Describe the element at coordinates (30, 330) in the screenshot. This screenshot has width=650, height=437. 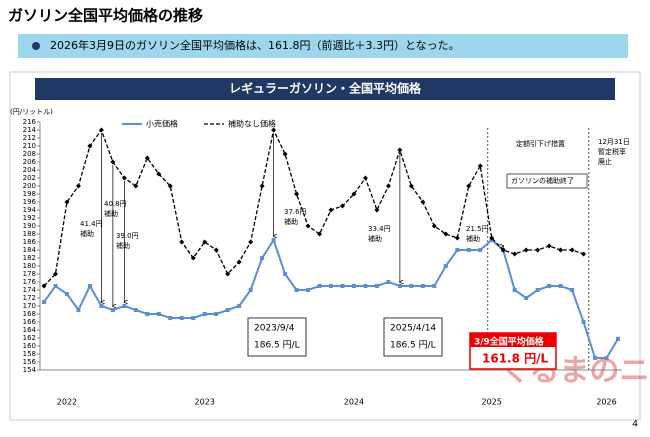
I see `y-tick-label: 164` at that location.